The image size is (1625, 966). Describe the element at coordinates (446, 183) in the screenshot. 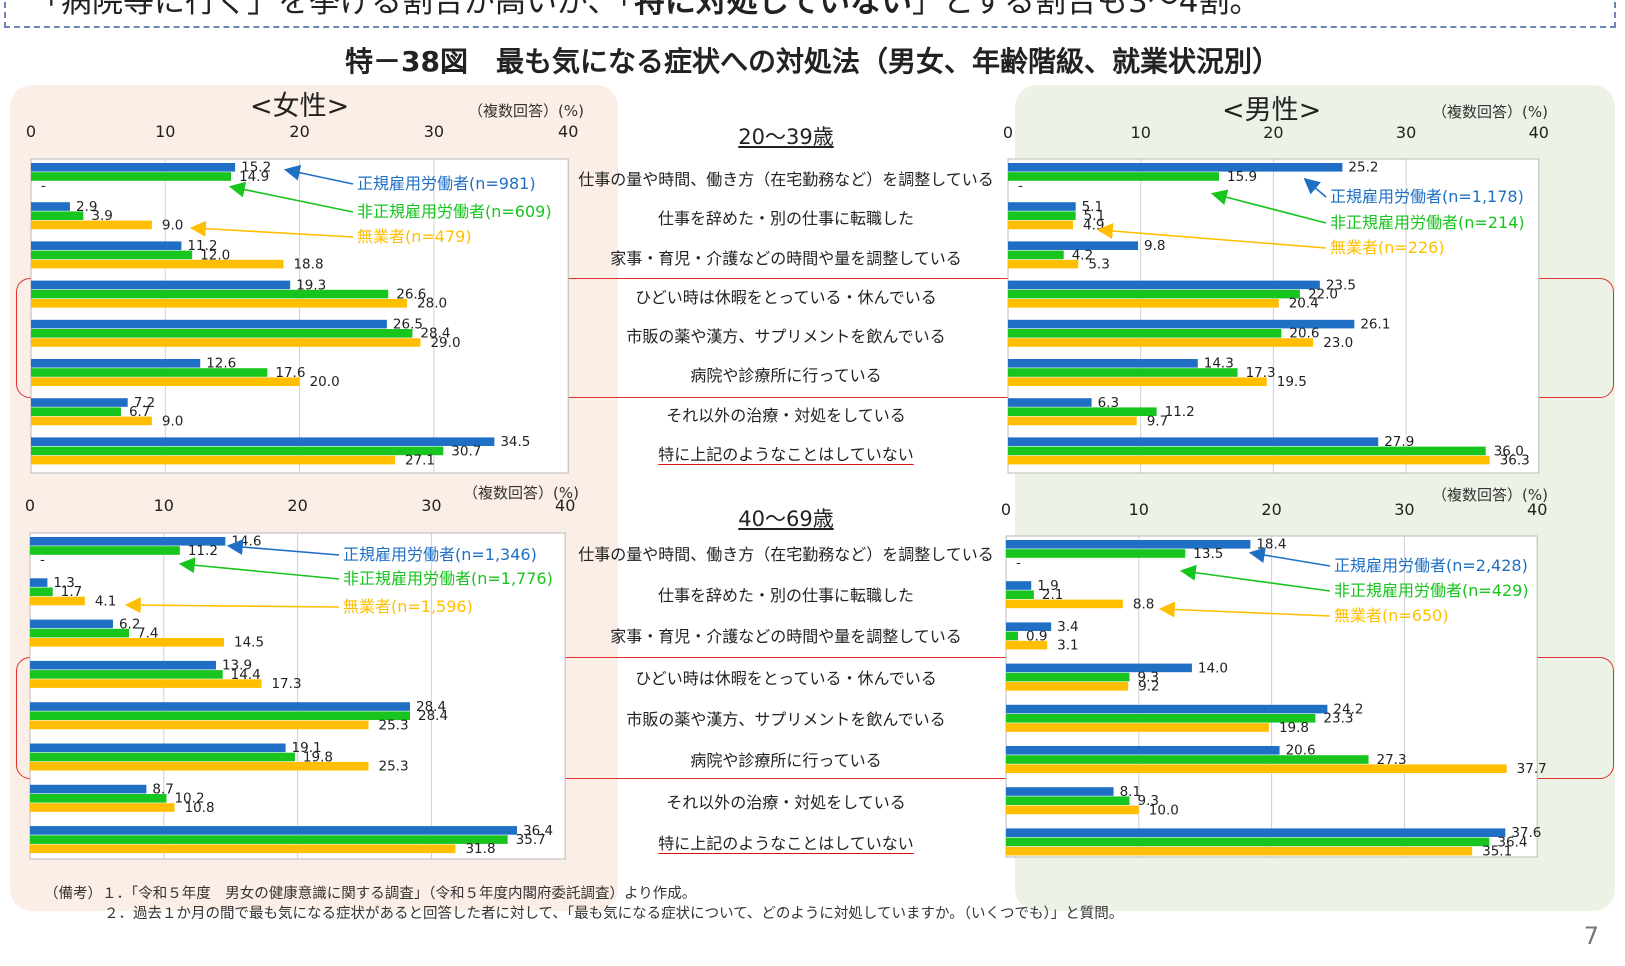

I see `legend-label-regular: 正規雇用労働者(n=981)` at that location.